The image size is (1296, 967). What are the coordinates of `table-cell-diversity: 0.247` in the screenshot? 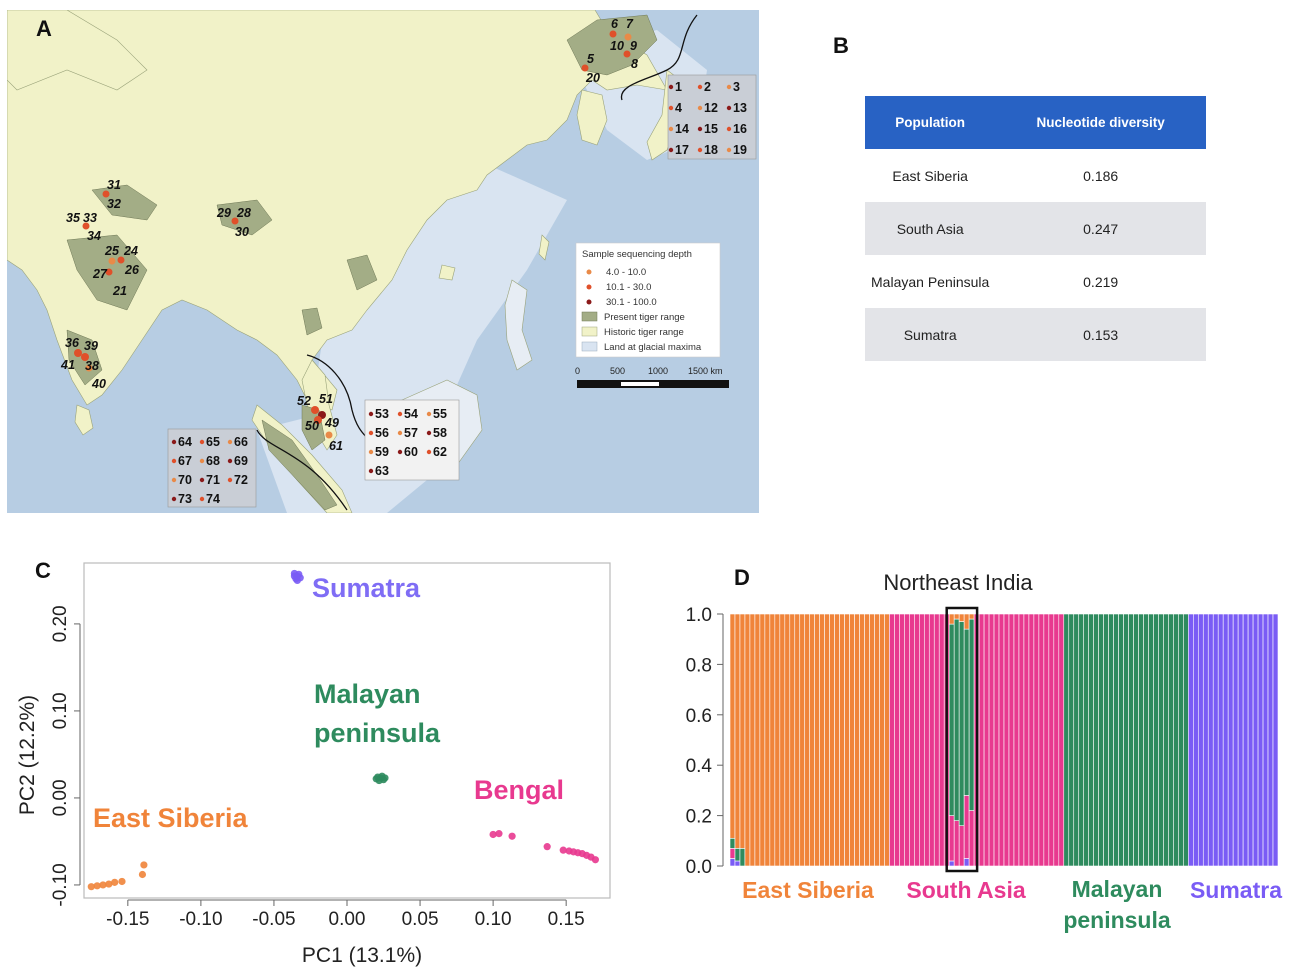 It's located at (1100, 228).